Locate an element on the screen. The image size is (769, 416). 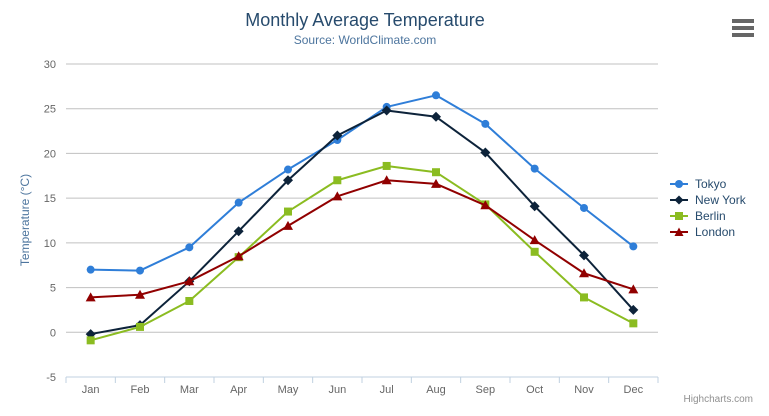
legend-item-london: London is located at coordinates (708, 232).